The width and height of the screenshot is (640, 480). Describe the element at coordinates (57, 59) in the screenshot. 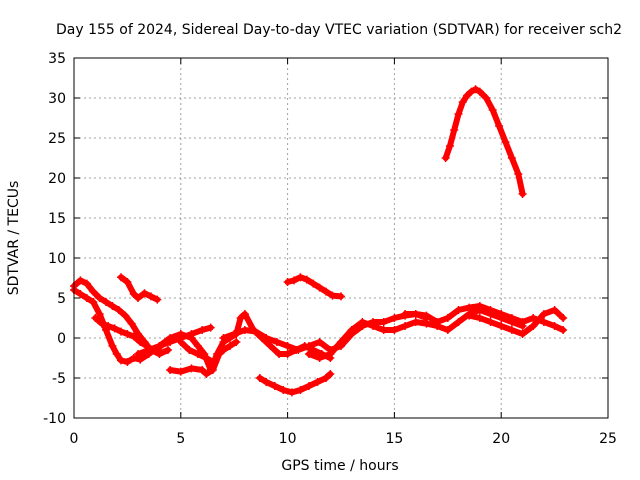

I see `y-tick-label: 35` at that location.